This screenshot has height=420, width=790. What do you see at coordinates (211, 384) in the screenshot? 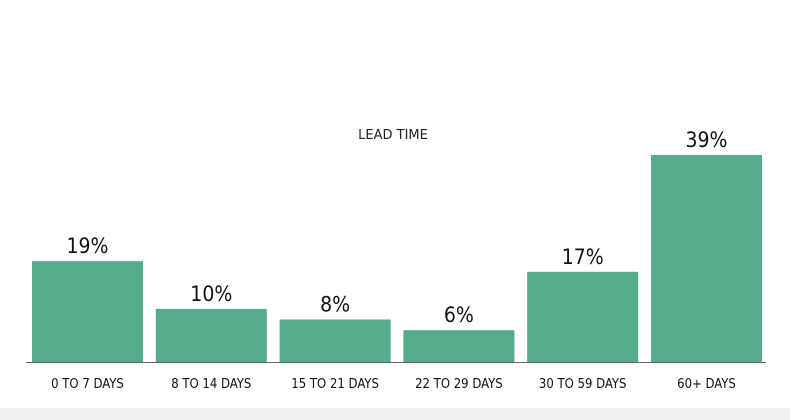
I see `category-label: 8 TO 14 DAYS` at bounding box center [211, 384].